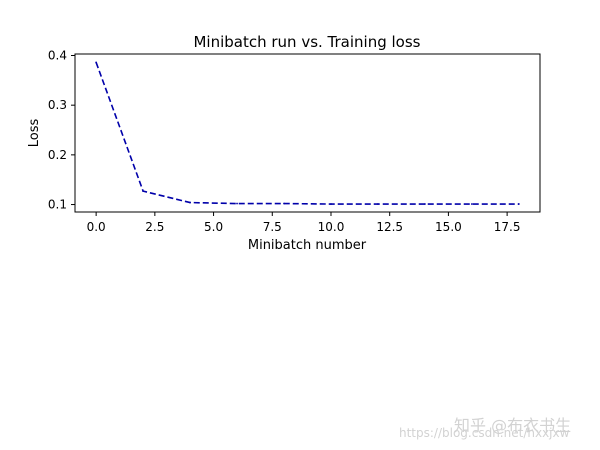 The height and width of the screenshot is (450, 600). Describe the element at coordinates (507, 227) in the screenshot. I see `x-tick-label: 17.5` at that location.